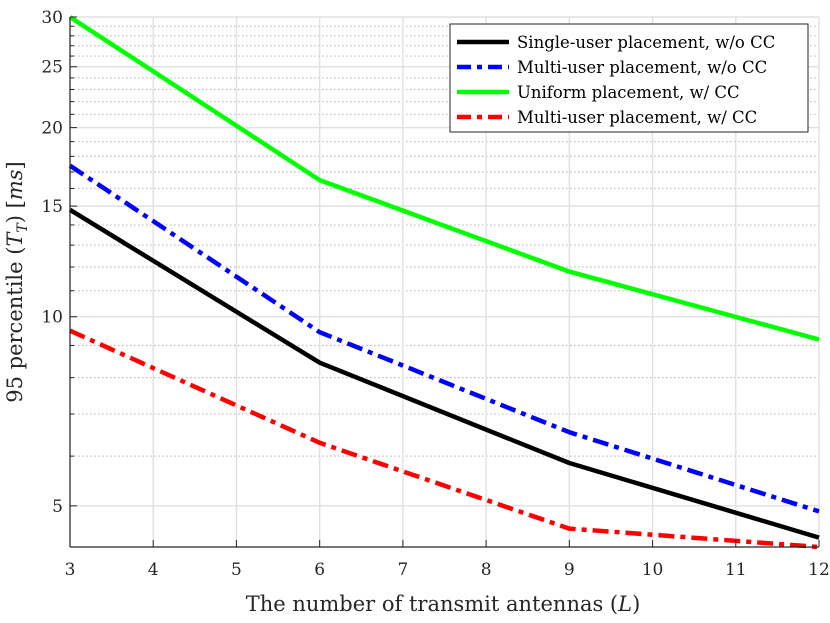 The height and width of the screenshot is (623, 830). Describe the element at coordinates (628, 92) in the screenshot. I see `legend-label-3: Uniform placement, w/ CC` at that location.